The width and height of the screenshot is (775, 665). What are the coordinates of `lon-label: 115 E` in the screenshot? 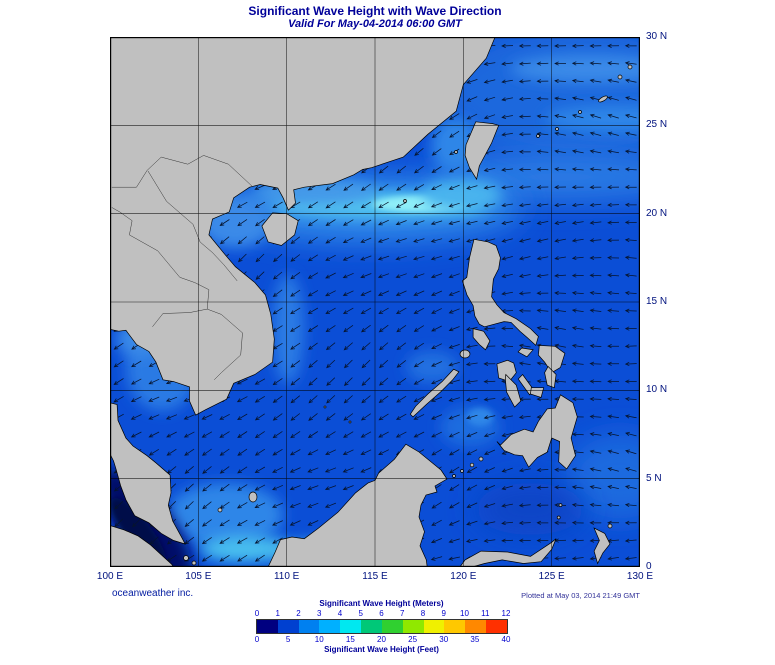 It's located at (375, 576).